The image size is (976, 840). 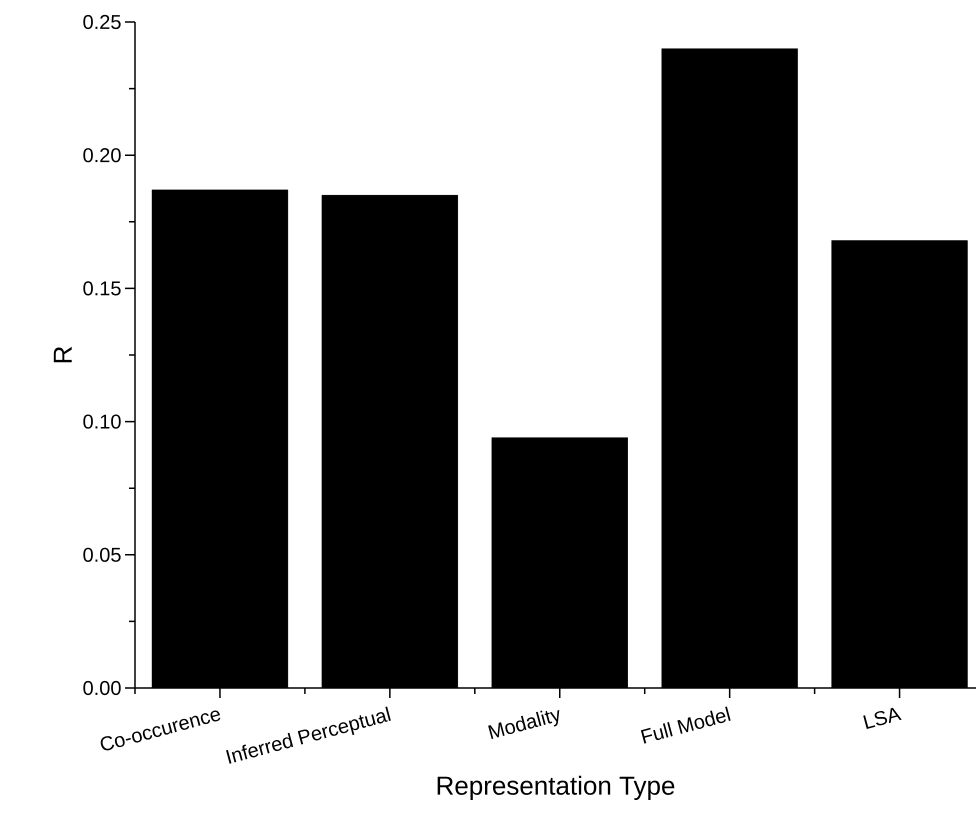 What do you see at coordinates (556, 788) in the screenshot?
I see `x-axis-title: Representation Type` at bounding box center [556, 788].